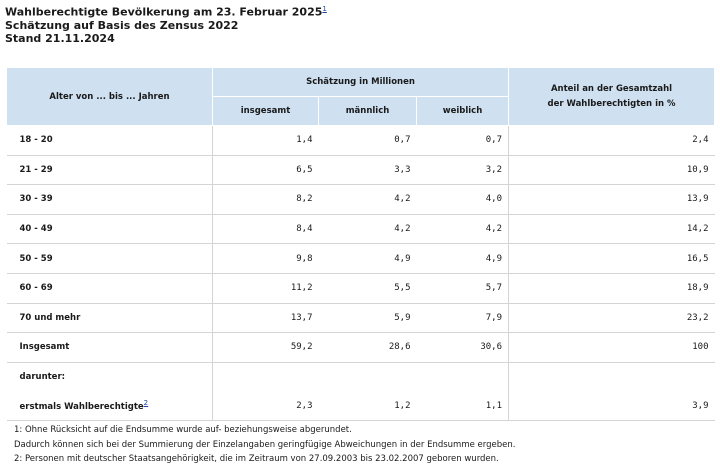 Image resolution: width=720 pixels, height=467 pixels. What do you see at coordinates (109, 229) in the screenshot?
I see `row-label: 40 - 49` at bounding box center [109, 229].